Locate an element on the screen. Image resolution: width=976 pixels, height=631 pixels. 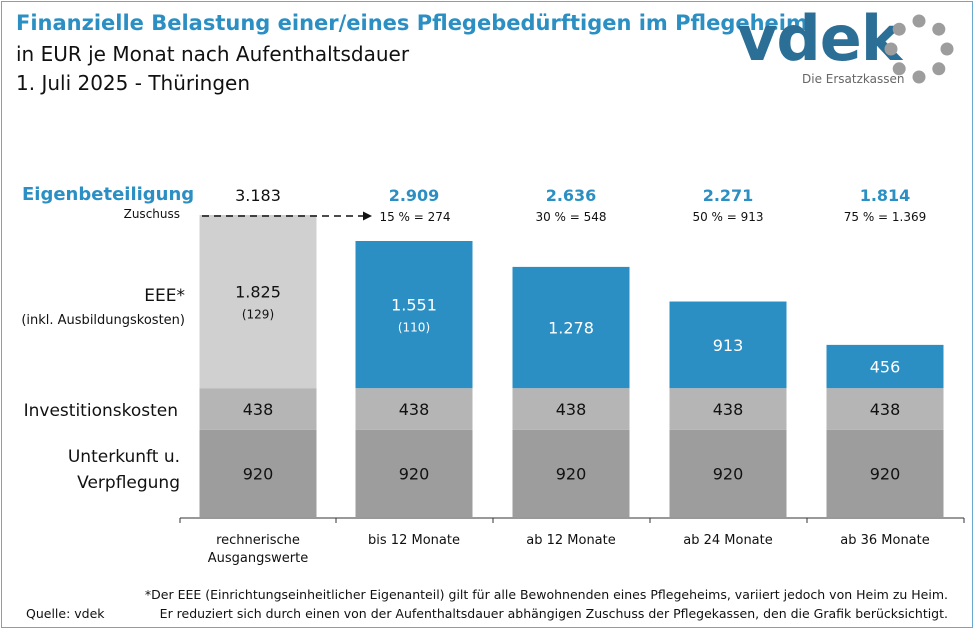
unterkunft-label-line1: Unterkunft u. is located at coordinates (123, 457).